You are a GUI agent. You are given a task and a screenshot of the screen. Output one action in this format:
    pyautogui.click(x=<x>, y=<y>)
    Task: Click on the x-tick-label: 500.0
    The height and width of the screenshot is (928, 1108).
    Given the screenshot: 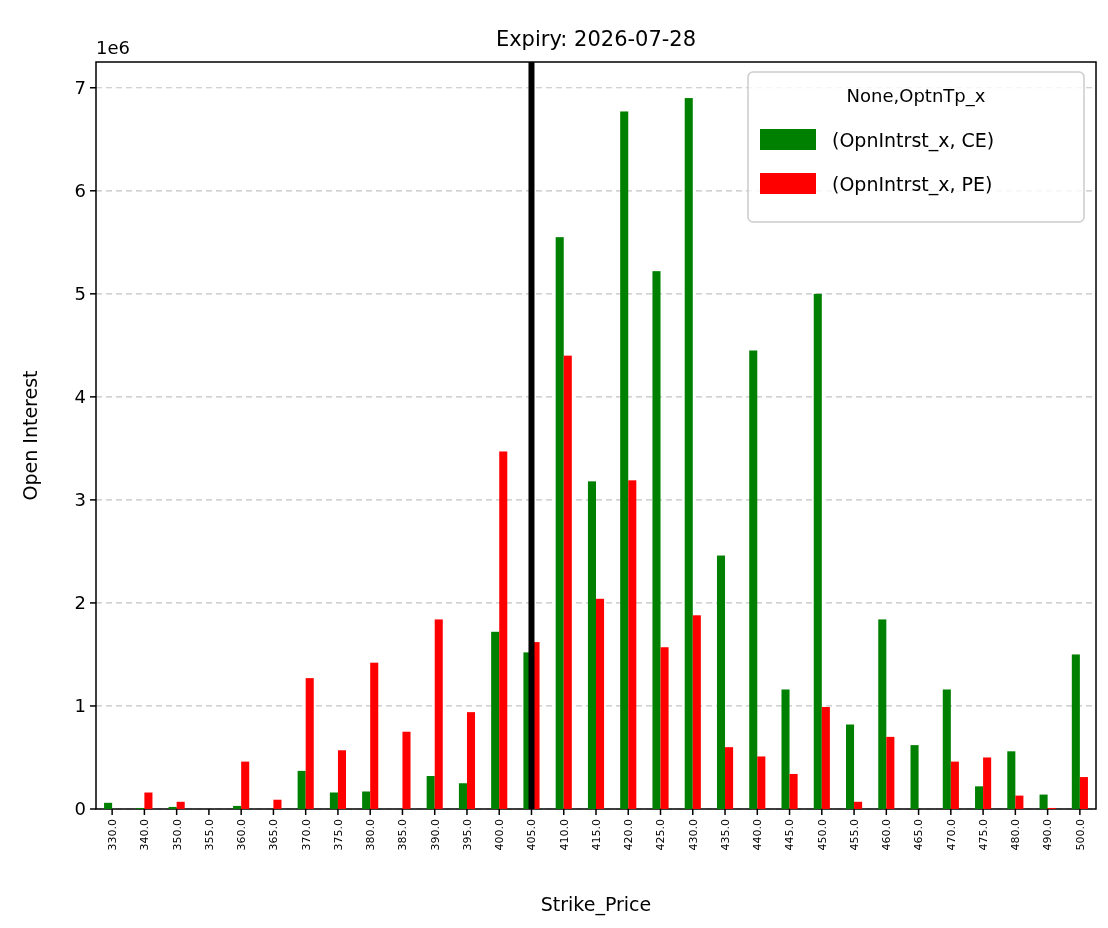 What is the action you would take?
    pyautogui.click(x=1080, y=835)
    